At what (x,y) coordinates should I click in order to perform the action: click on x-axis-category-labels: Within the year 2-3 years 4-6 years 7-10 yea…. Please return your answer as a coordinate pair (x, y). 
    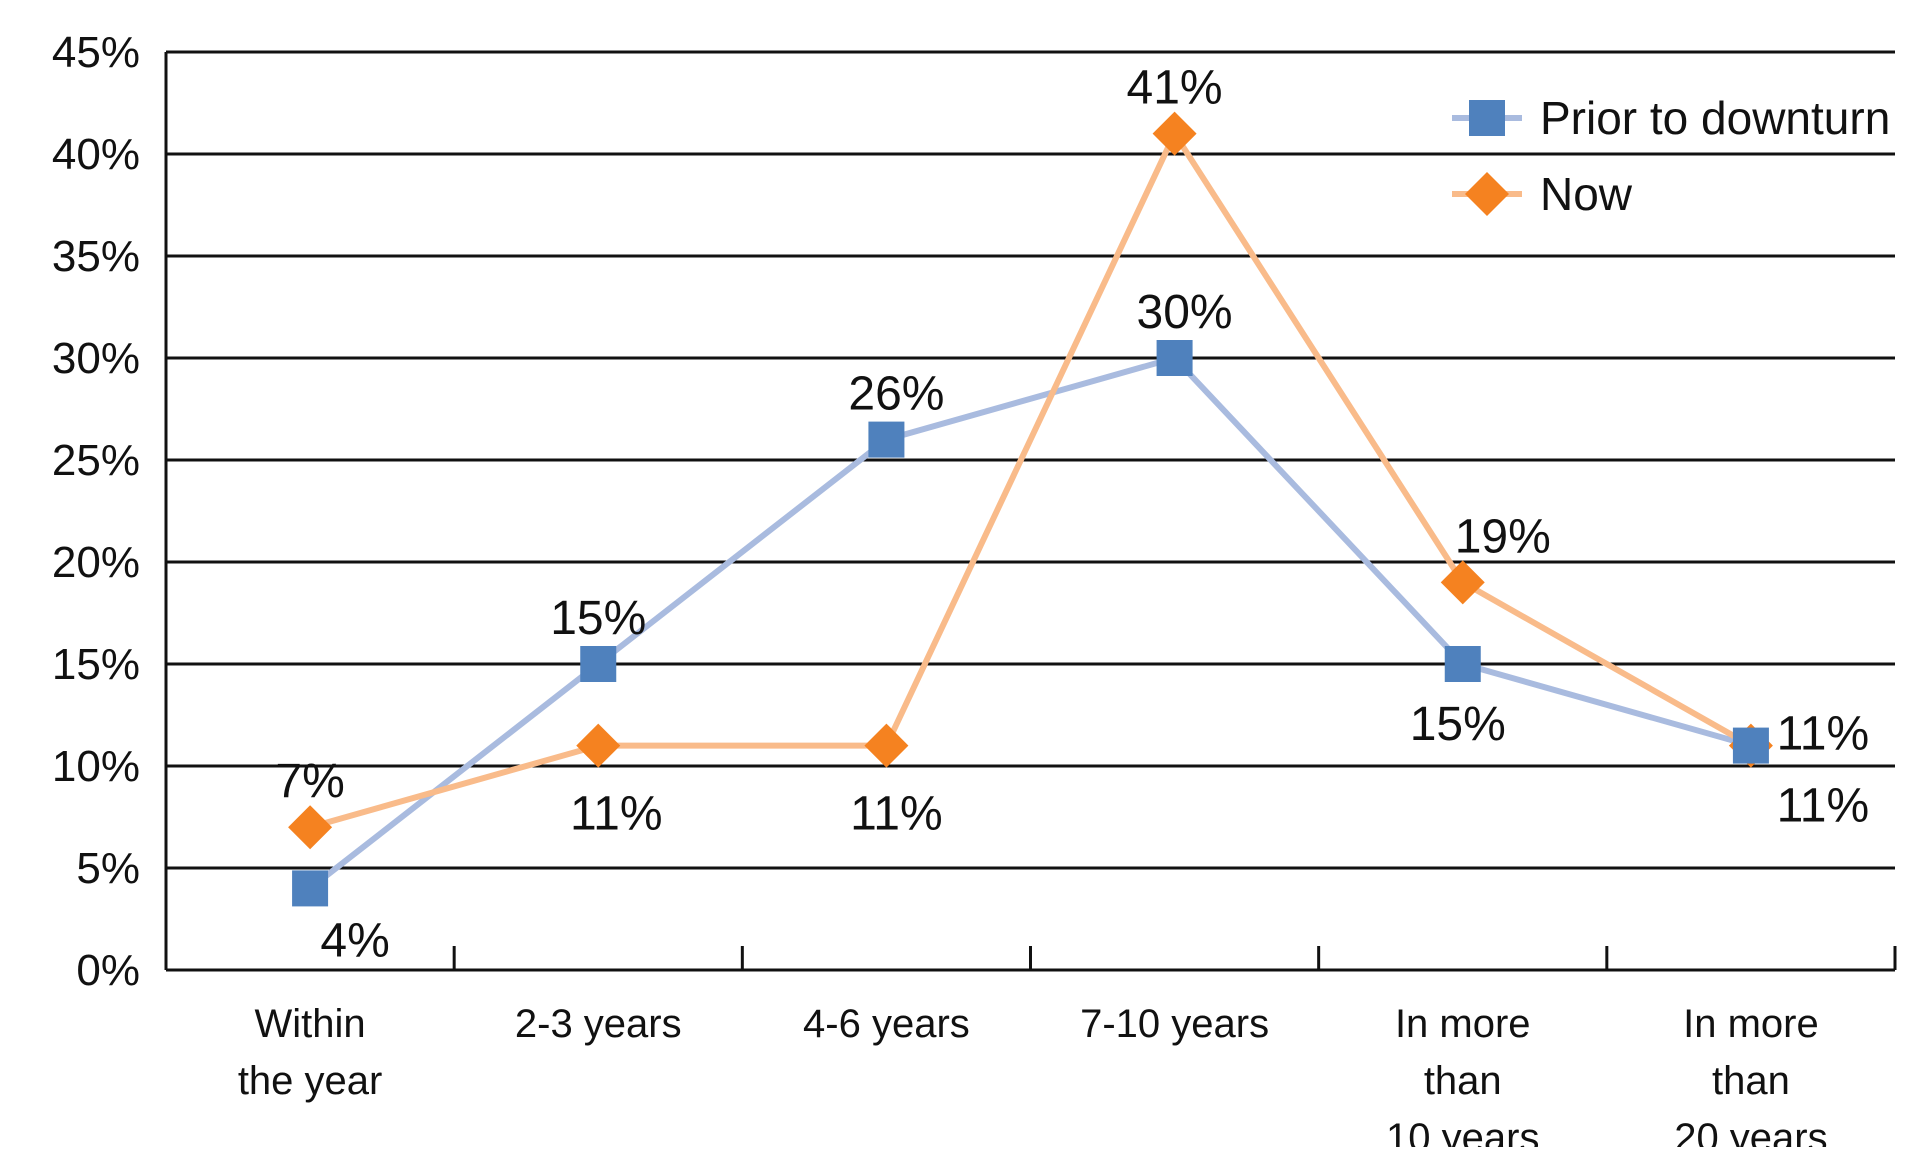
    Looking at the image, I should click on (1033, 1077).